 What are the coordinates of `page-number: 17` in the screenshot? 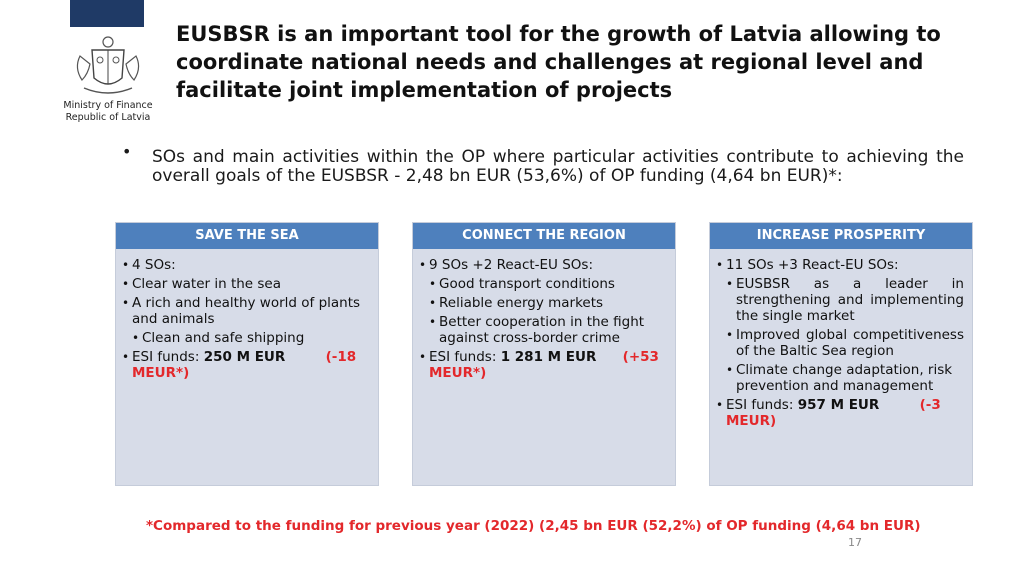 It's located at (855, 542).